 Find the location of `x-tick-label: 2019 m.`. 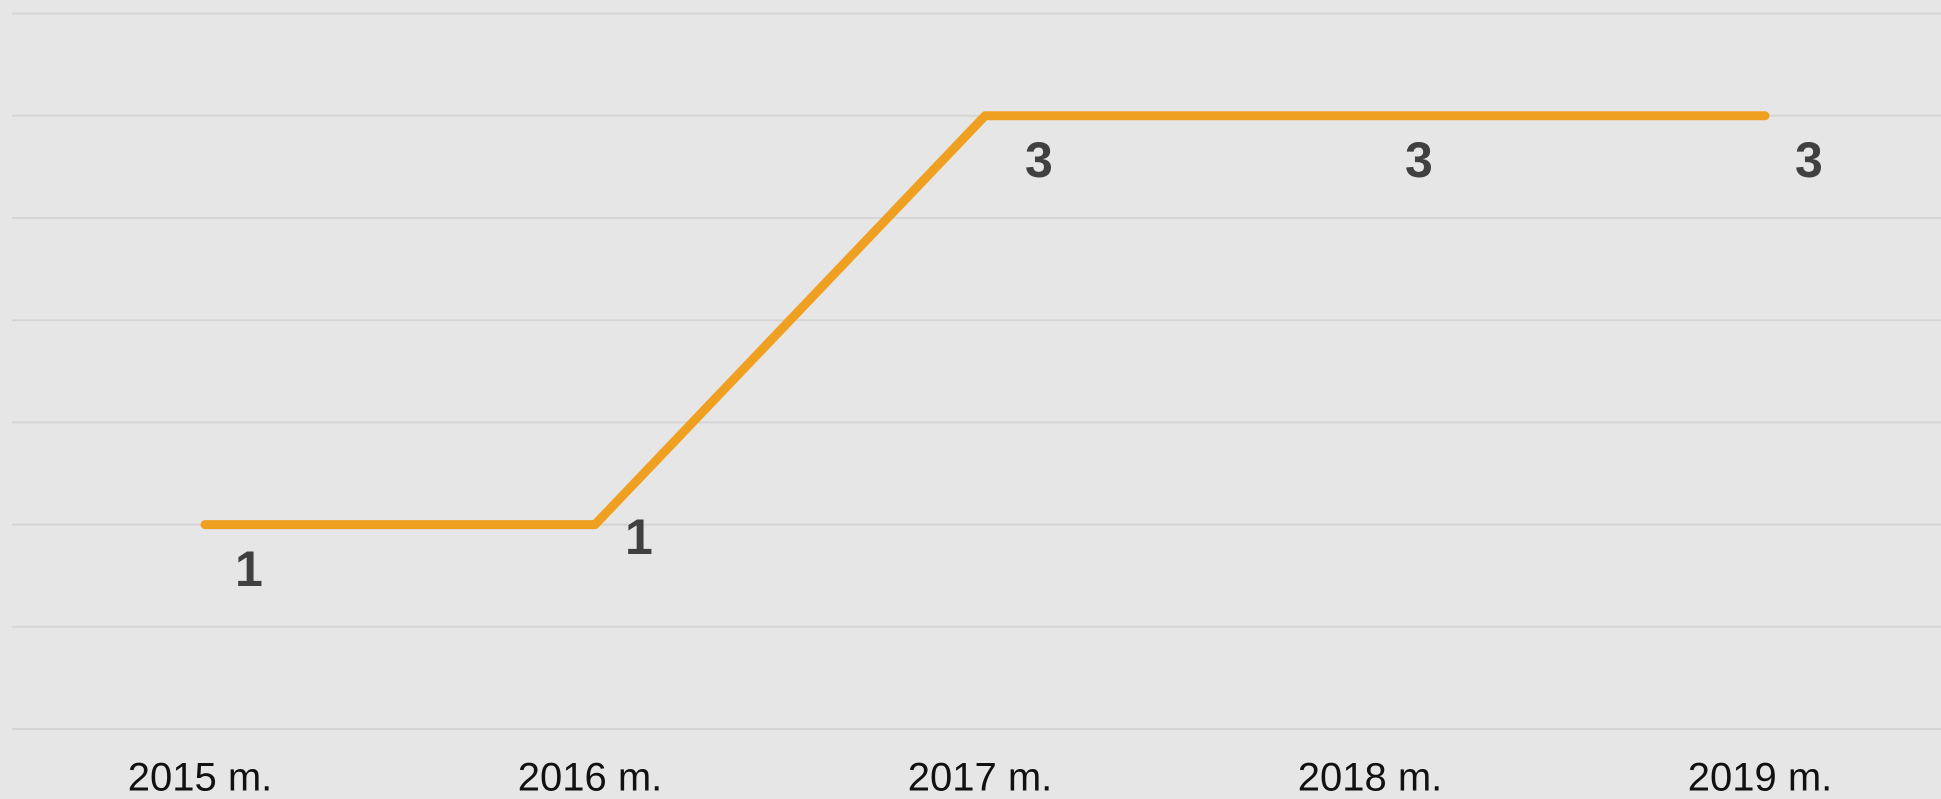

x-tick-label: 2019 m. is located at coordinates (1760, 777).